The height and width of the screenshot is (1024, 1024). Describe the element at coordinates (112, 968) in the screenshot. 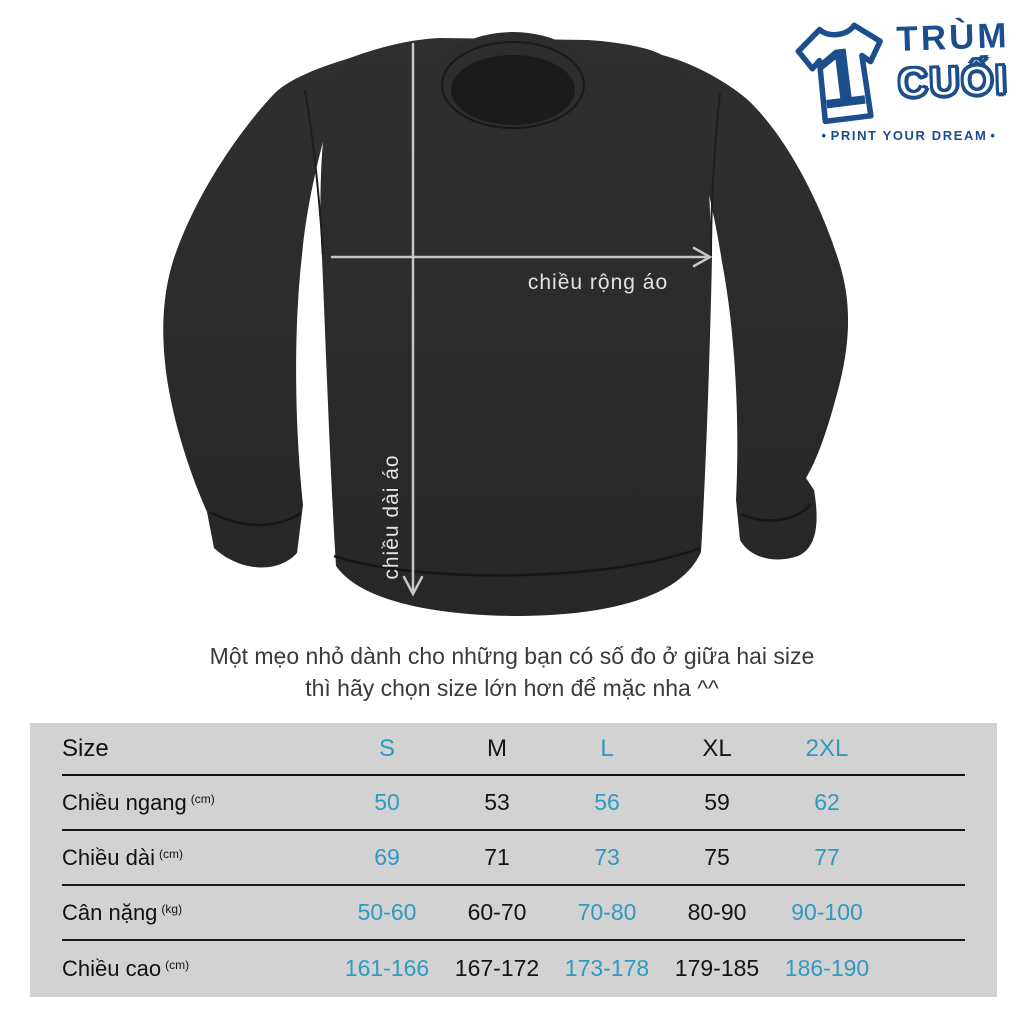

I see `row-label-text: Chiều cao` at that location.